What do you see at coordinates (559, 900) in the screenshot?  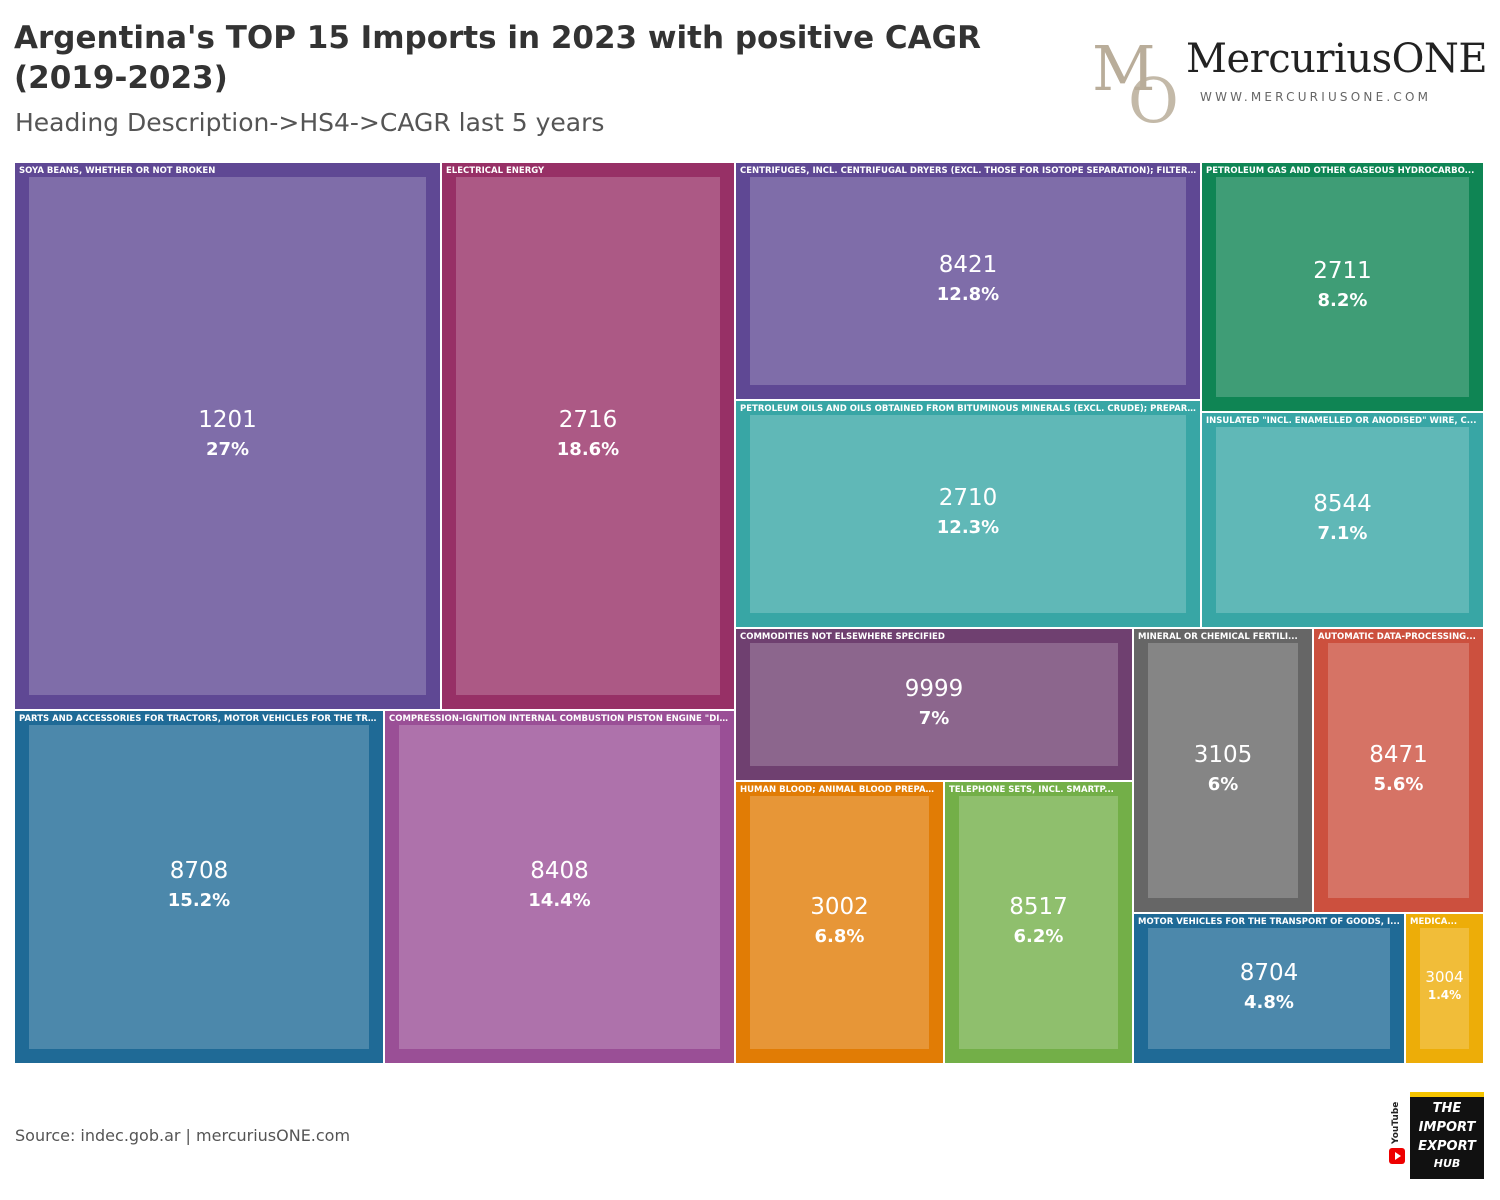 I see `treemap-cell-cagr: 14.4%` at bounding box center [559, 900].